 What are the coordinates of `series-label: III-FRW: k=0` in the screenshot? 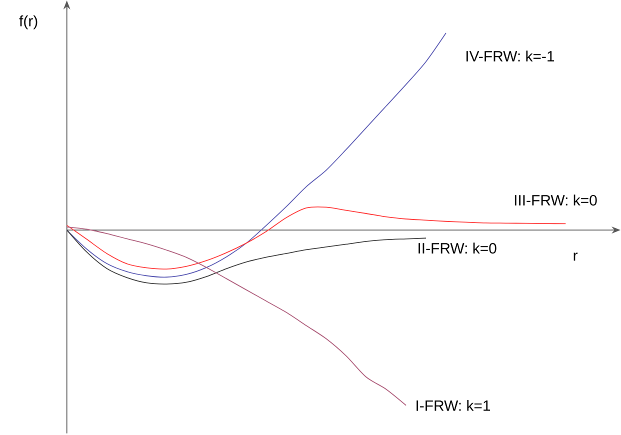 It's located at (555, 200).